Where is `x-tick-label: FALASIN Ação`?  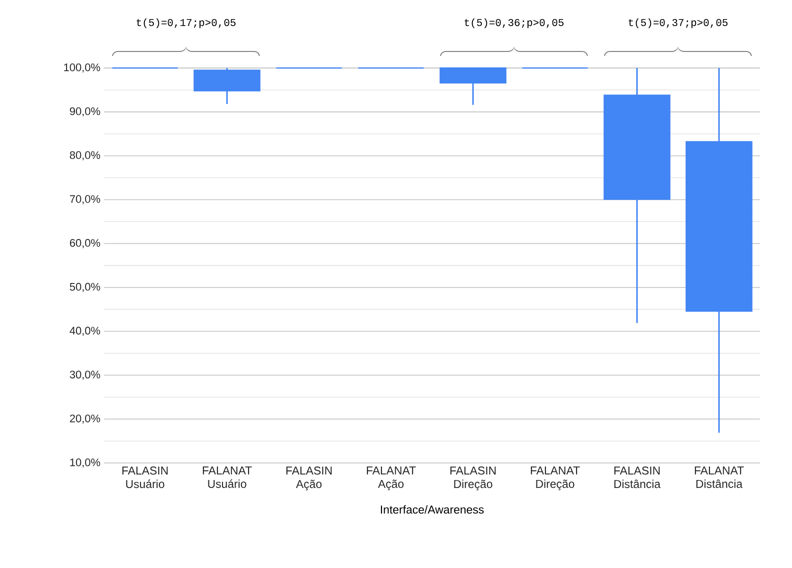 x-tick-label: FALASIN Ação is located at coordinates (309, 478).